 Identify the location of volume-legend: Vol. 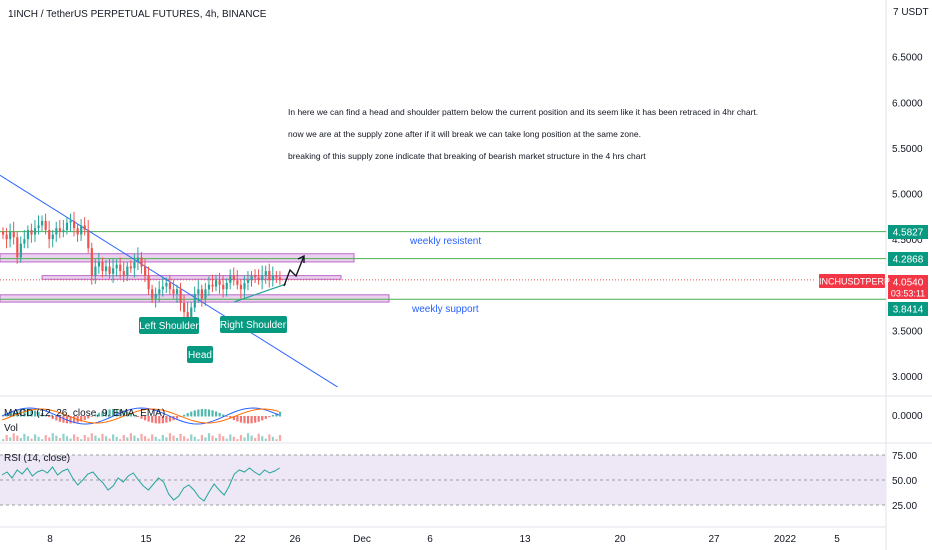
(11, 428).